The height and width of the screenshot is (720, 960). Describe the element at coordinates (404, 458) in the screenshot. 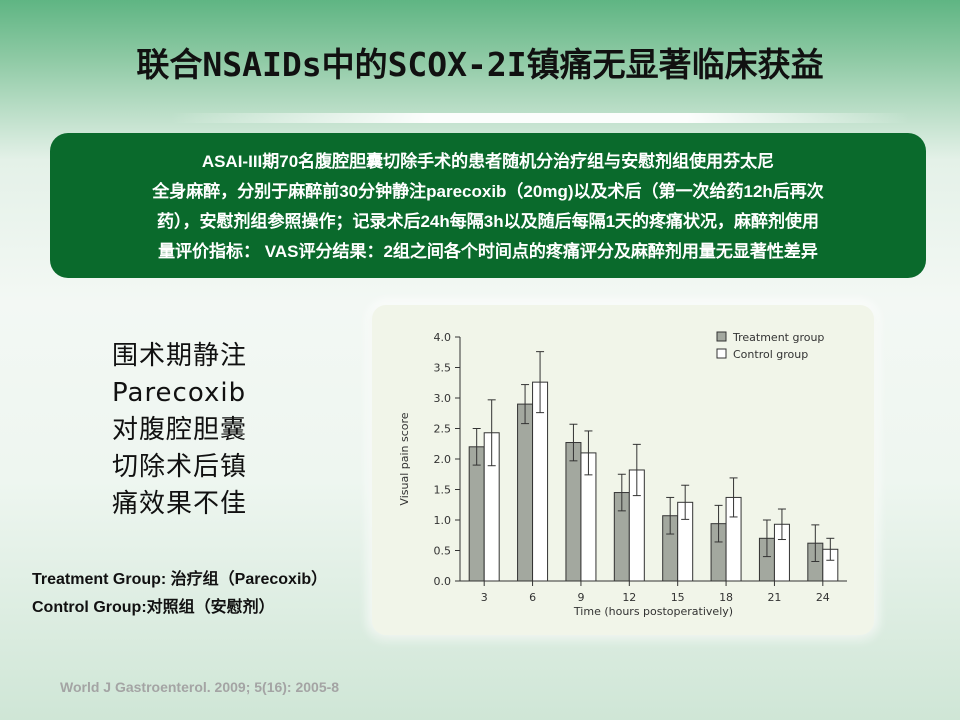

I see `y-axis-label: Visual pain score` at that location.